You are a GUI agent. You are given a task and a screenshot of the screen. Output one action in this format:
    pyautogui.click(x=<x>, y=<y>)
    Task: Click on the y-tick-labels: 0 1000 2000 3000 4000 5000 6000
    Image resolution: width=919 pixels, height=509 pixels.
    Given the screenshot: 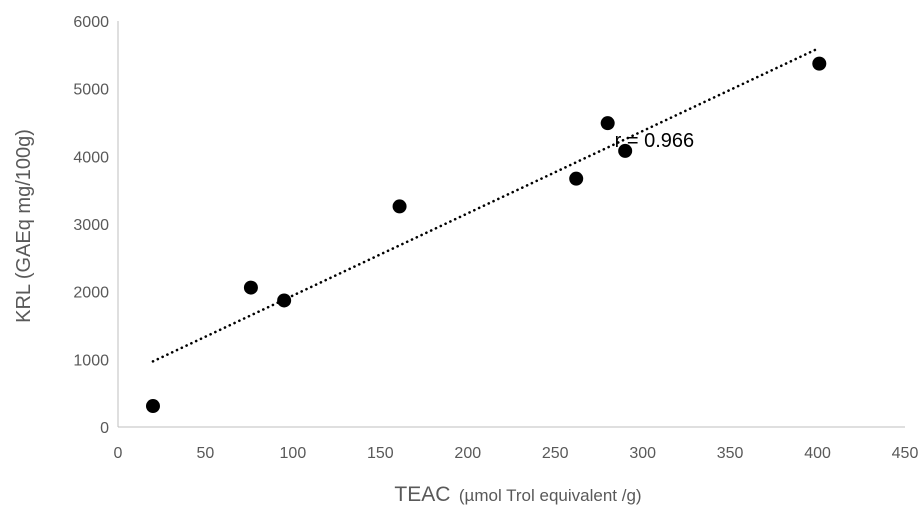 What is the action you would take?
    pyautogui.click(x=91, y=225)
    